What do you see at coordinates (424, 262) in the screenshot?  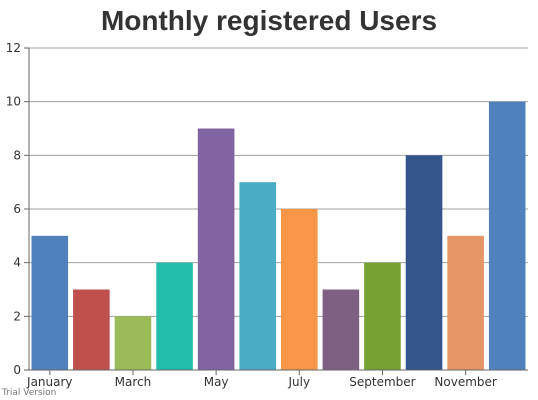 I see `bar-october` at bounding box center [424, 262].